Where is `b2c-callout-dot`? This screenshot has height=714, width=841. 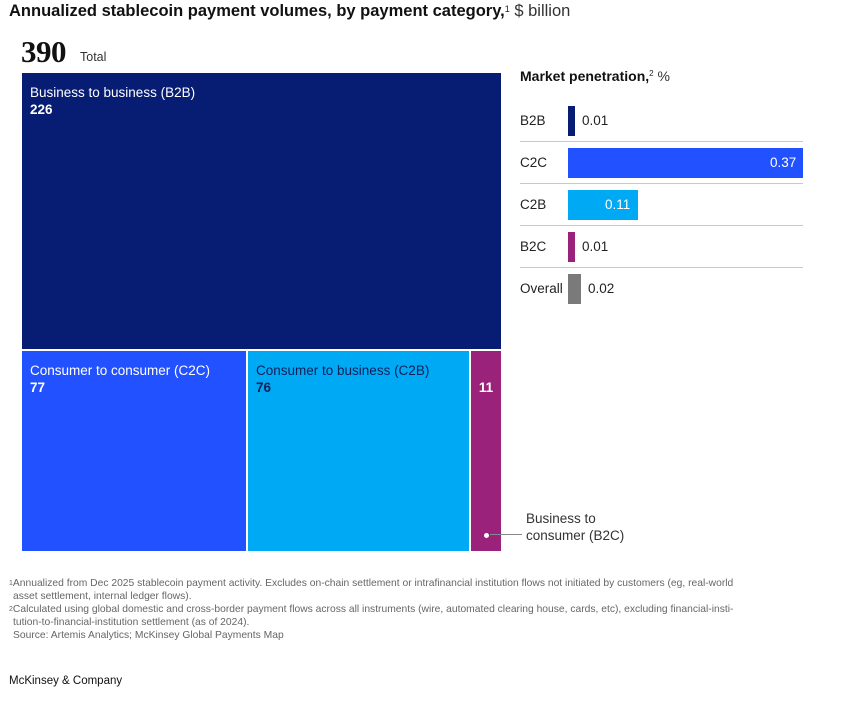
b2c-callout-dot is located at coordinates (486, 535).